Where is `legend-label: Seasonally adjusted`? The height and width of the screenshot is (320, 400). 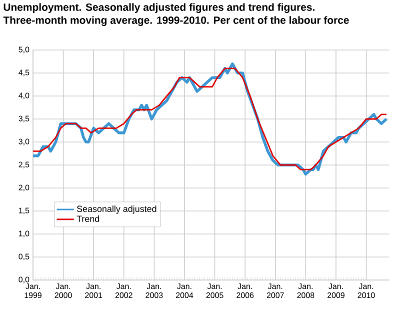
legend-label: Seasonally adjusted is located at coordinates (116, 209).